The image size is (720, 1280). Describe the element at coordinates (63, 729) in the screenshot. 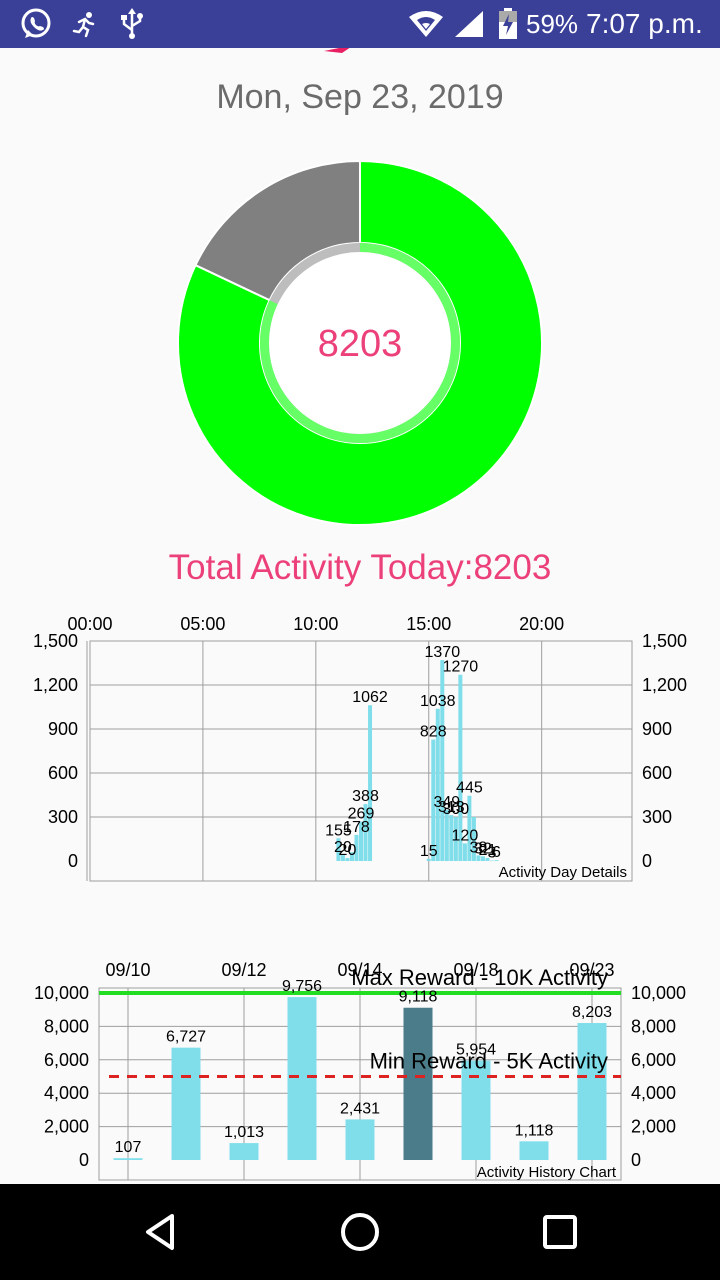

I see `day-y-tick-label-left: 900` at that location.